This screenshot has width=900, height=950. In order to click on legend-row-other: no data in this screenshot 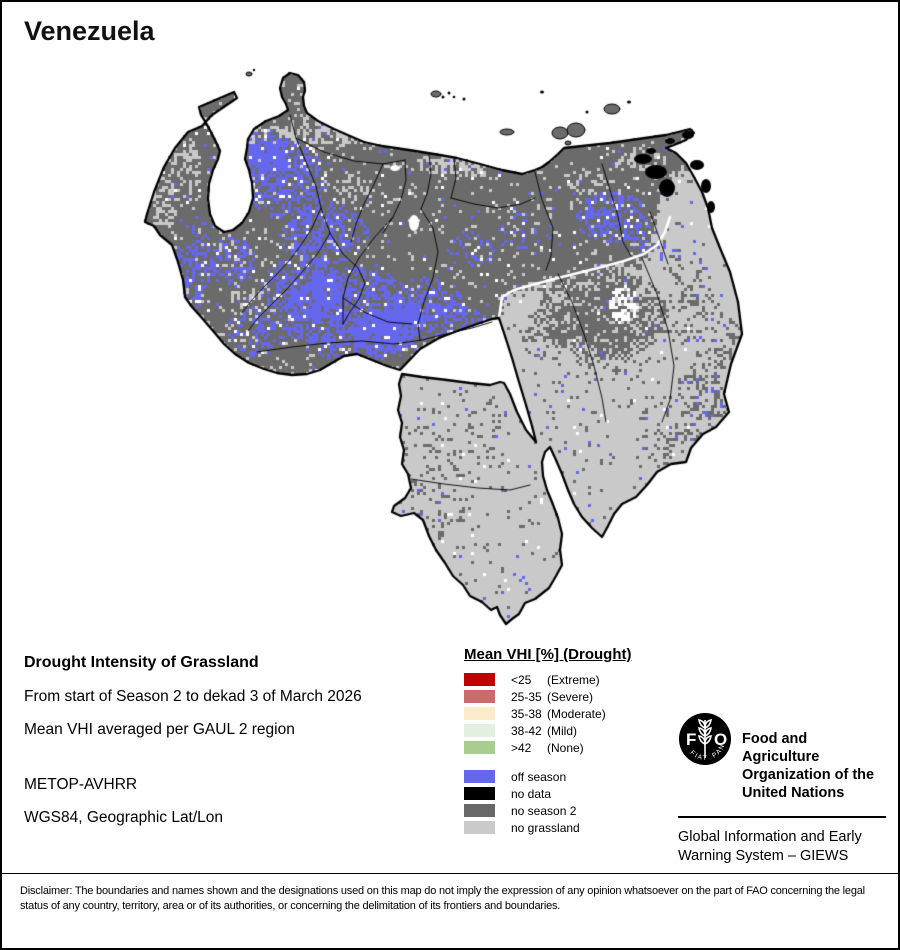, I will do `click(547, 793)`.